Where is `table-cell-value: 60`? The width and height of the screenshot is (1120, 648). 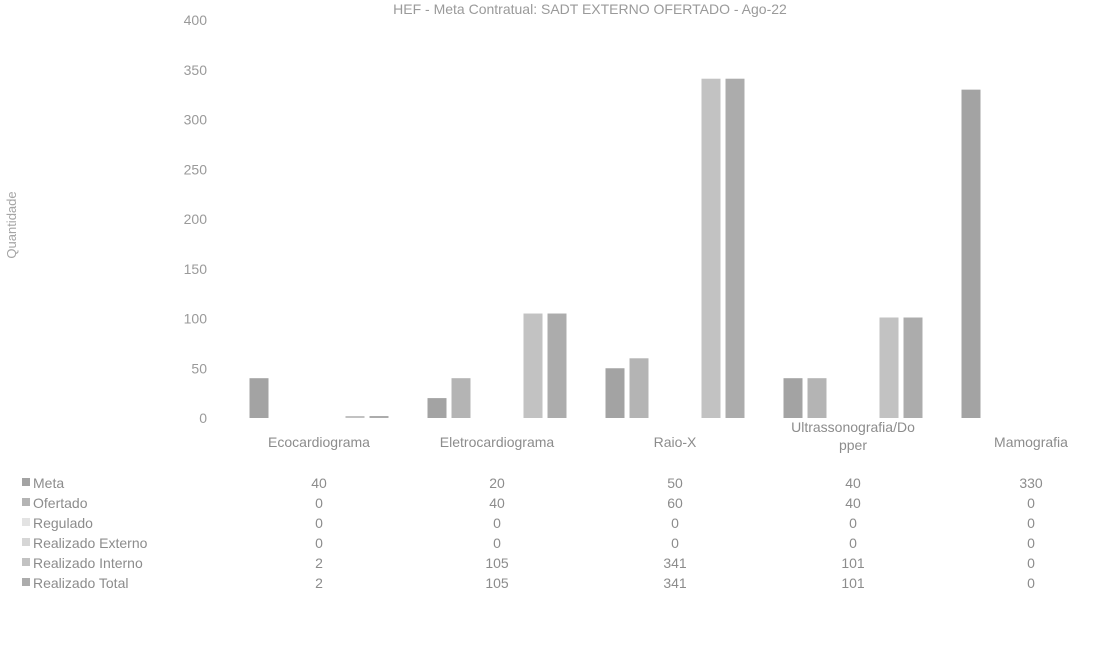
table-cell-value: 60 is located at coordinates (675, 503).